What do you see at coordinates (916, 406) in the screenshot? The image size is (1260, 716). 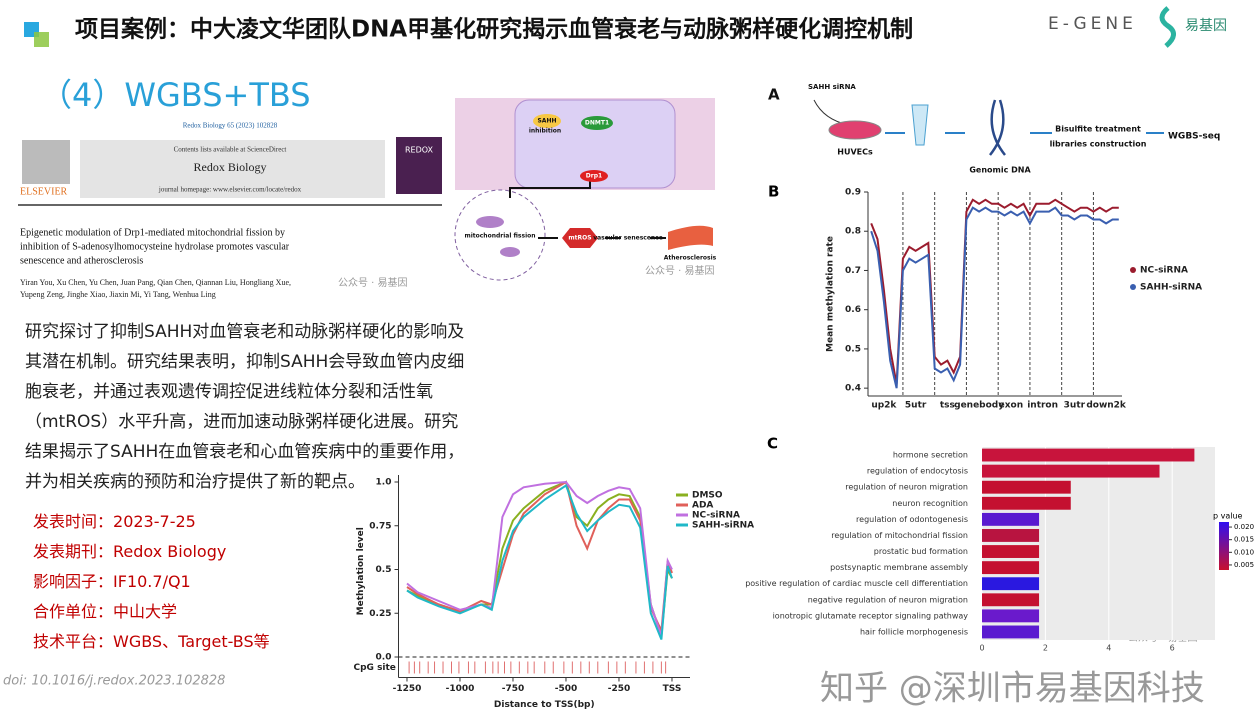 I see `x-tick-label: 5utr` at bounding box center [916, 406].